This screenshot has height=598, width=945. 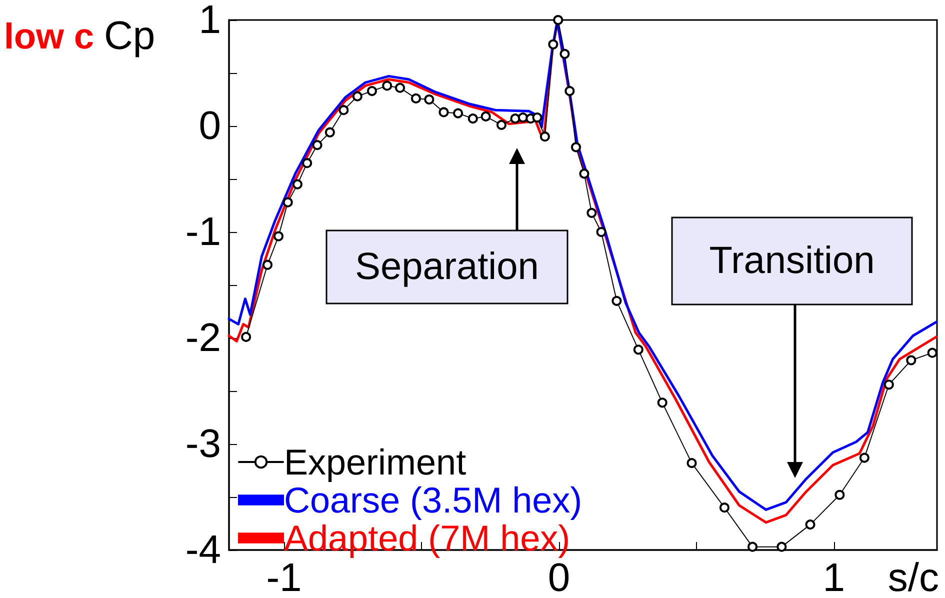 What do you see at coordinates (203, 232) in the screenshot?
I see `y-tick-label: -1` at bounding box center [203, 232].